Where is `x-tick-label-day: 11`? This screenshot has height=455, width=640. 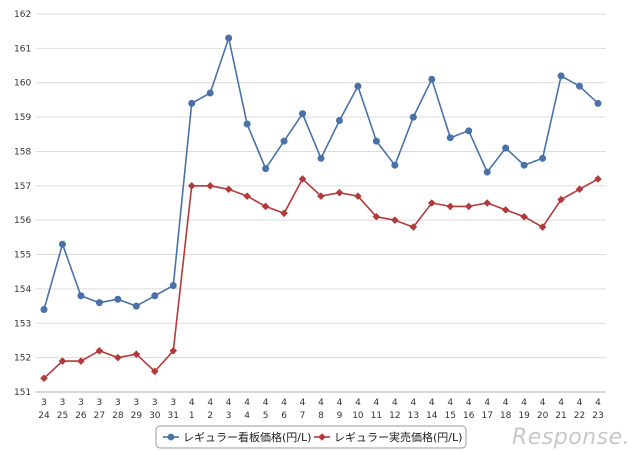 x-tick-label-day: 11 is located at coordinates (376, 416).